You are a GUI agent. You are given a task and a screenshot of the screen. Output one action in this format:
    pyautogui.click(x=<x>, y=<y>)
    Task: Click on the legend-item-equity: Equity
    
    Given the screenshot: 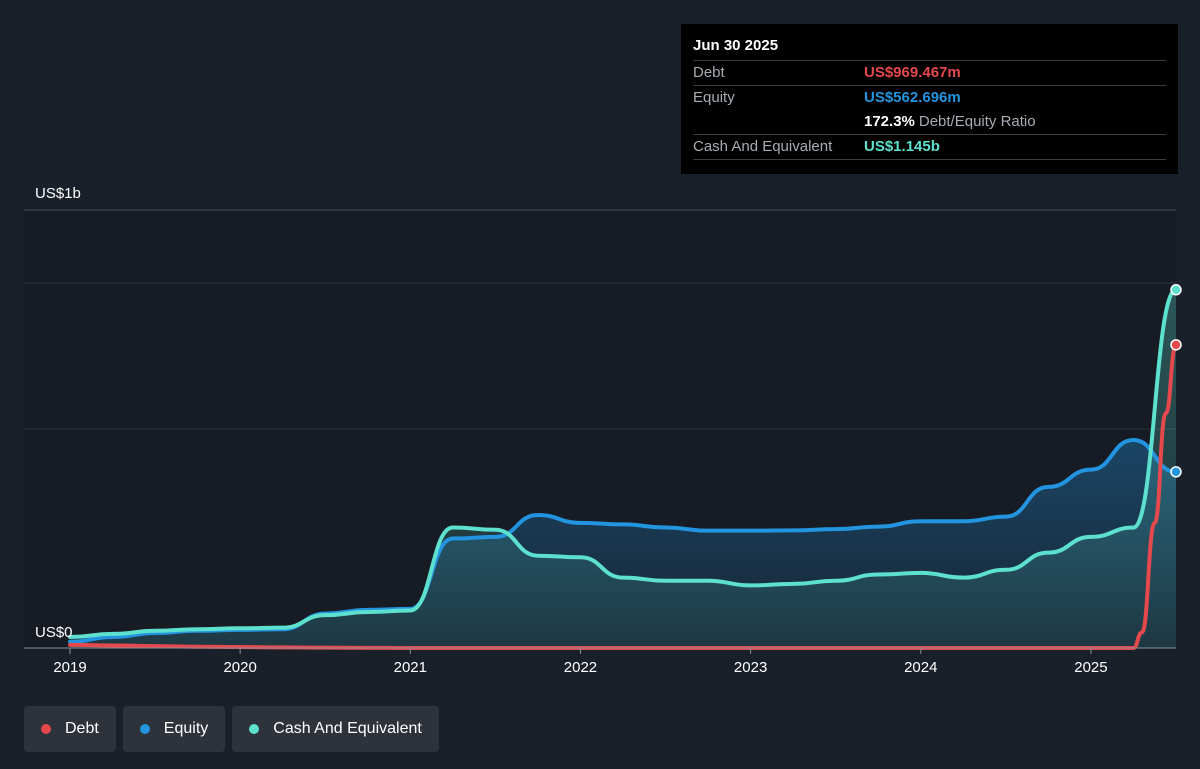 What is the action you would take?
    pyautogui.click(x=174, y=729)
    